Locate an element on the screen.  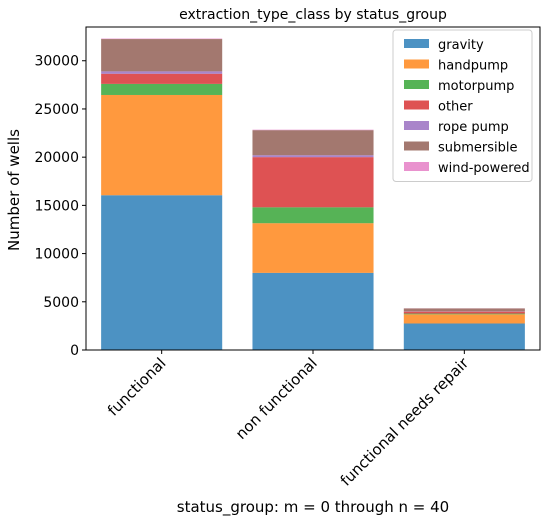
legend-label: motorpump is located at coordinates (476, 86).